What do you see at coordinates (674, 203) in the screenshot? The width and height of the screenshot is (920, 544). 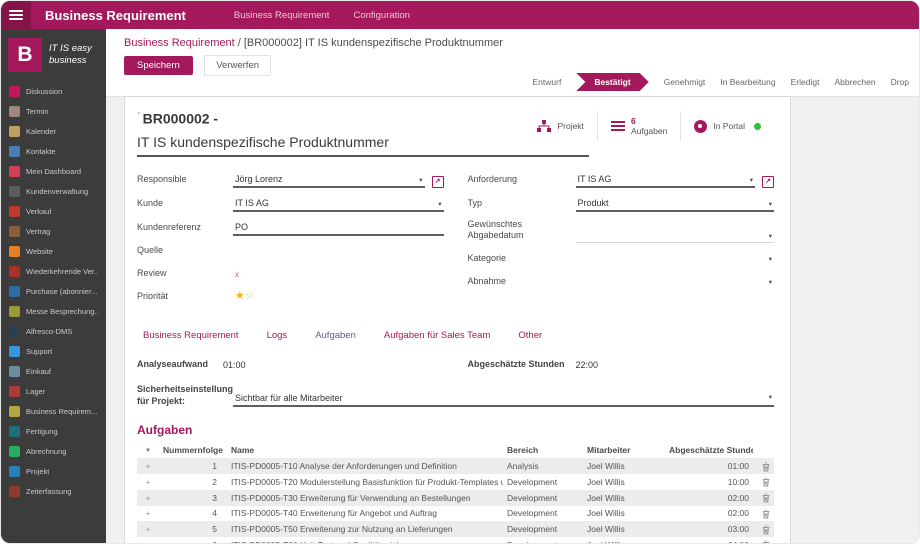 I see `field-value: Produkt ▾` at bounding box center [674, 203].